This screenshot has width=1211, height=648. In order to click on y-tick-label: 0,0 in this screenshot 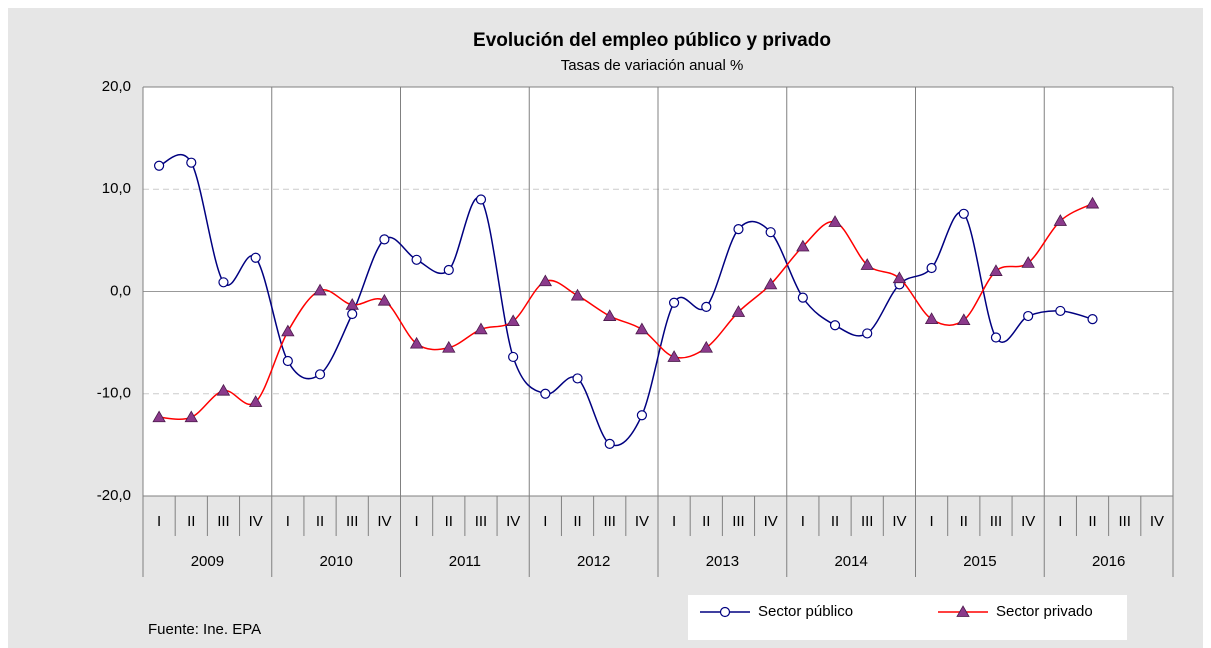, I will do `click(120, 290)`.